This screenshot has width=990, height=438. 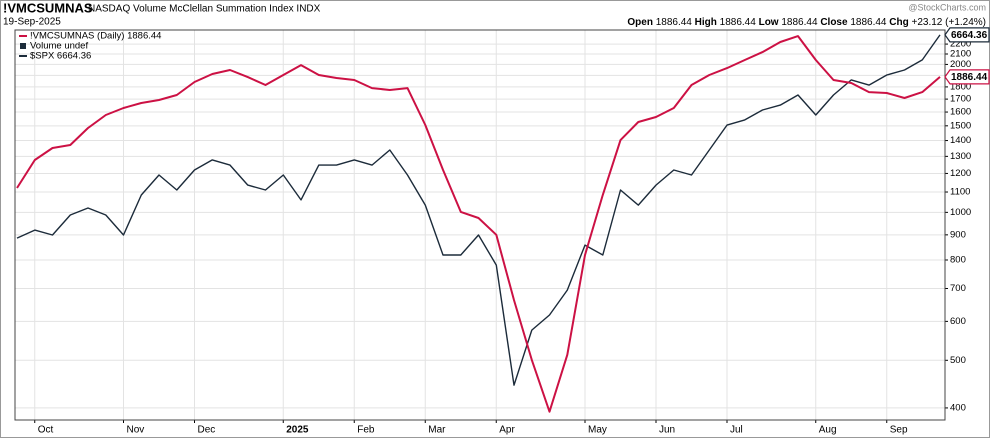 What do you see at coordinates (960, 212) in the screenshot?
I see `y-tick-label: 1000` at bounding box center [960, 212].